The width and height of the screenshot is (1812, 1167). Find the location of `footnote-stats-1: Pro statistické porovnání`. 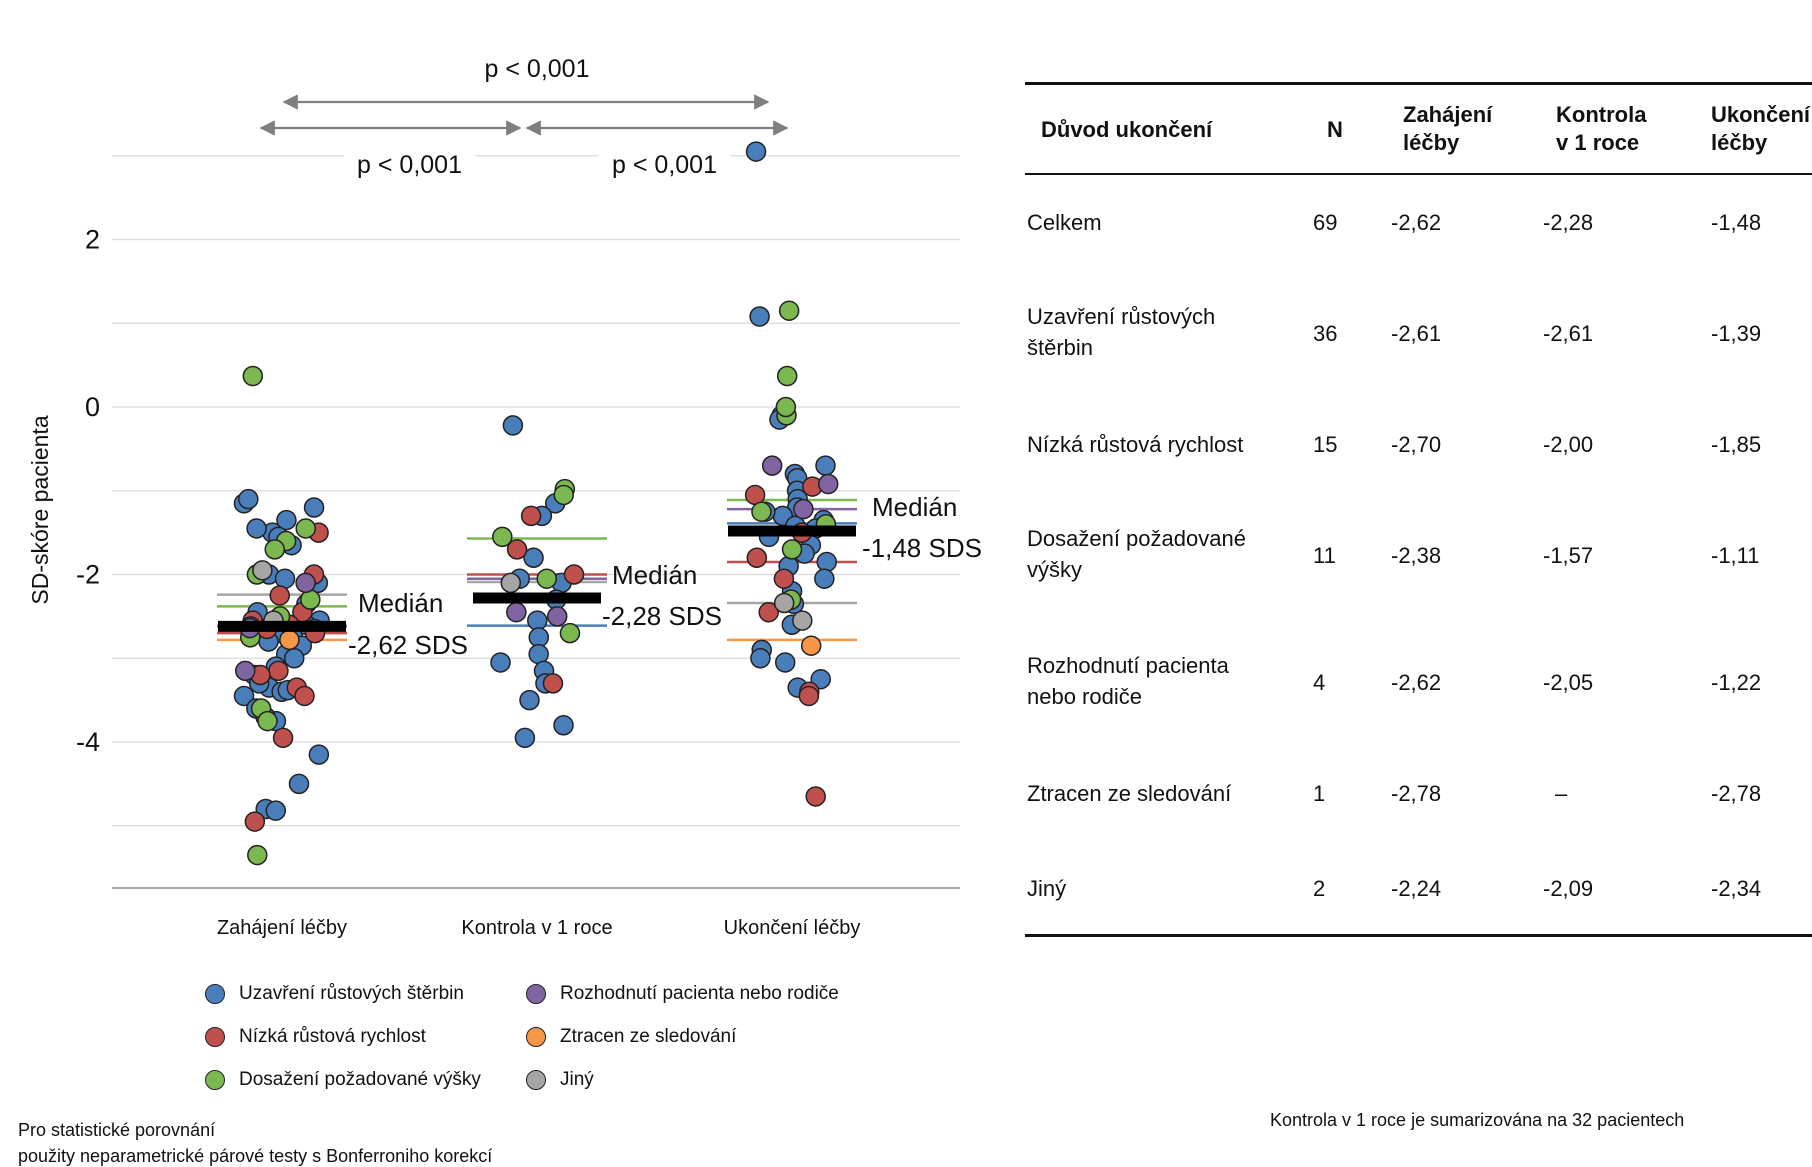

footnote-stats-1: Pro statistické porovnání is located at coordinates (117, 1130).